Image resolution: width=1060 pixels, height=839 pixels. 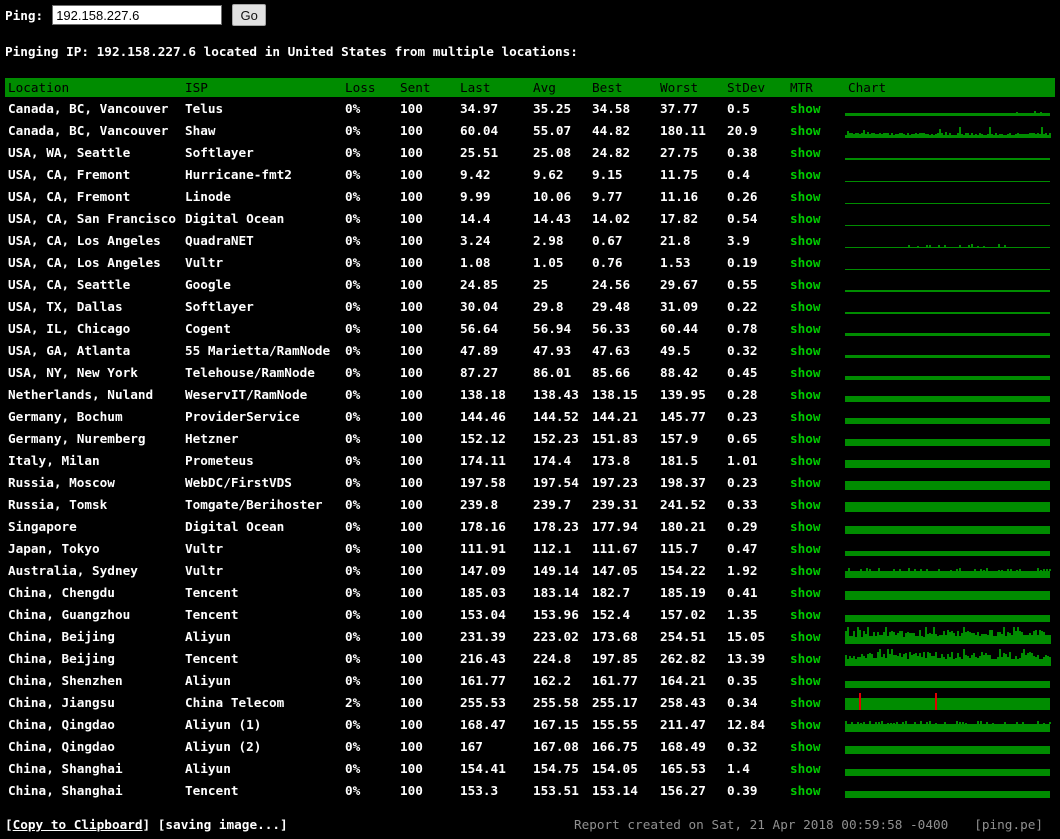 I want to click on cell-isp: Softlayer, so click(x=219, y=152).